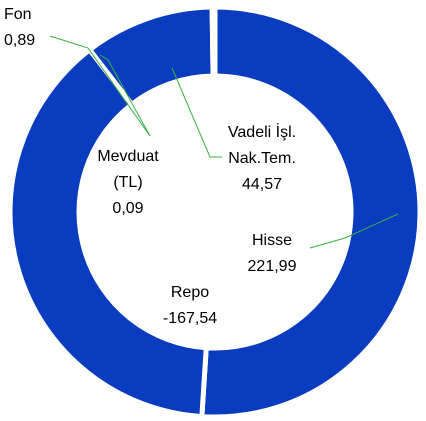 The height and width of the screenshot is (421, 426). Describe the element at coordinates (272, 254) in the screenshot. I see `slice-label: Hisse 221,99` at that location.